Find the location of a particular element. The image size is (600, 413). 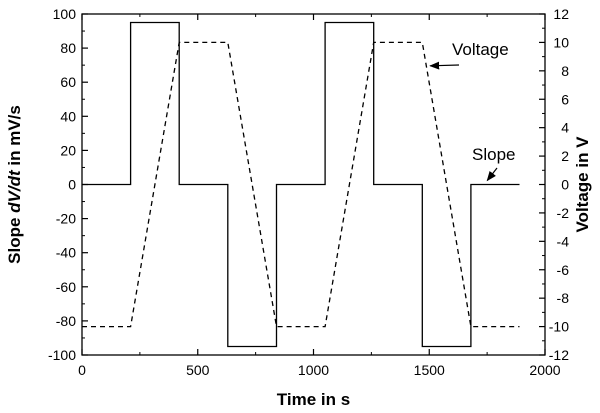

y-right-tick-label: -10 is located at coordinates (559, 327).